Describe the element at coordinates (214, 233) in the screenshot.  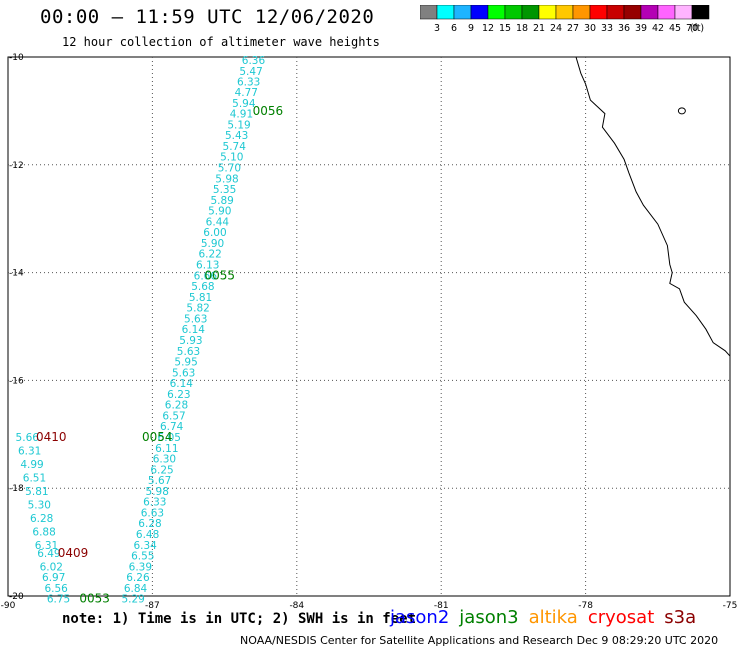
I see `swh-value: 6.00` at that location.